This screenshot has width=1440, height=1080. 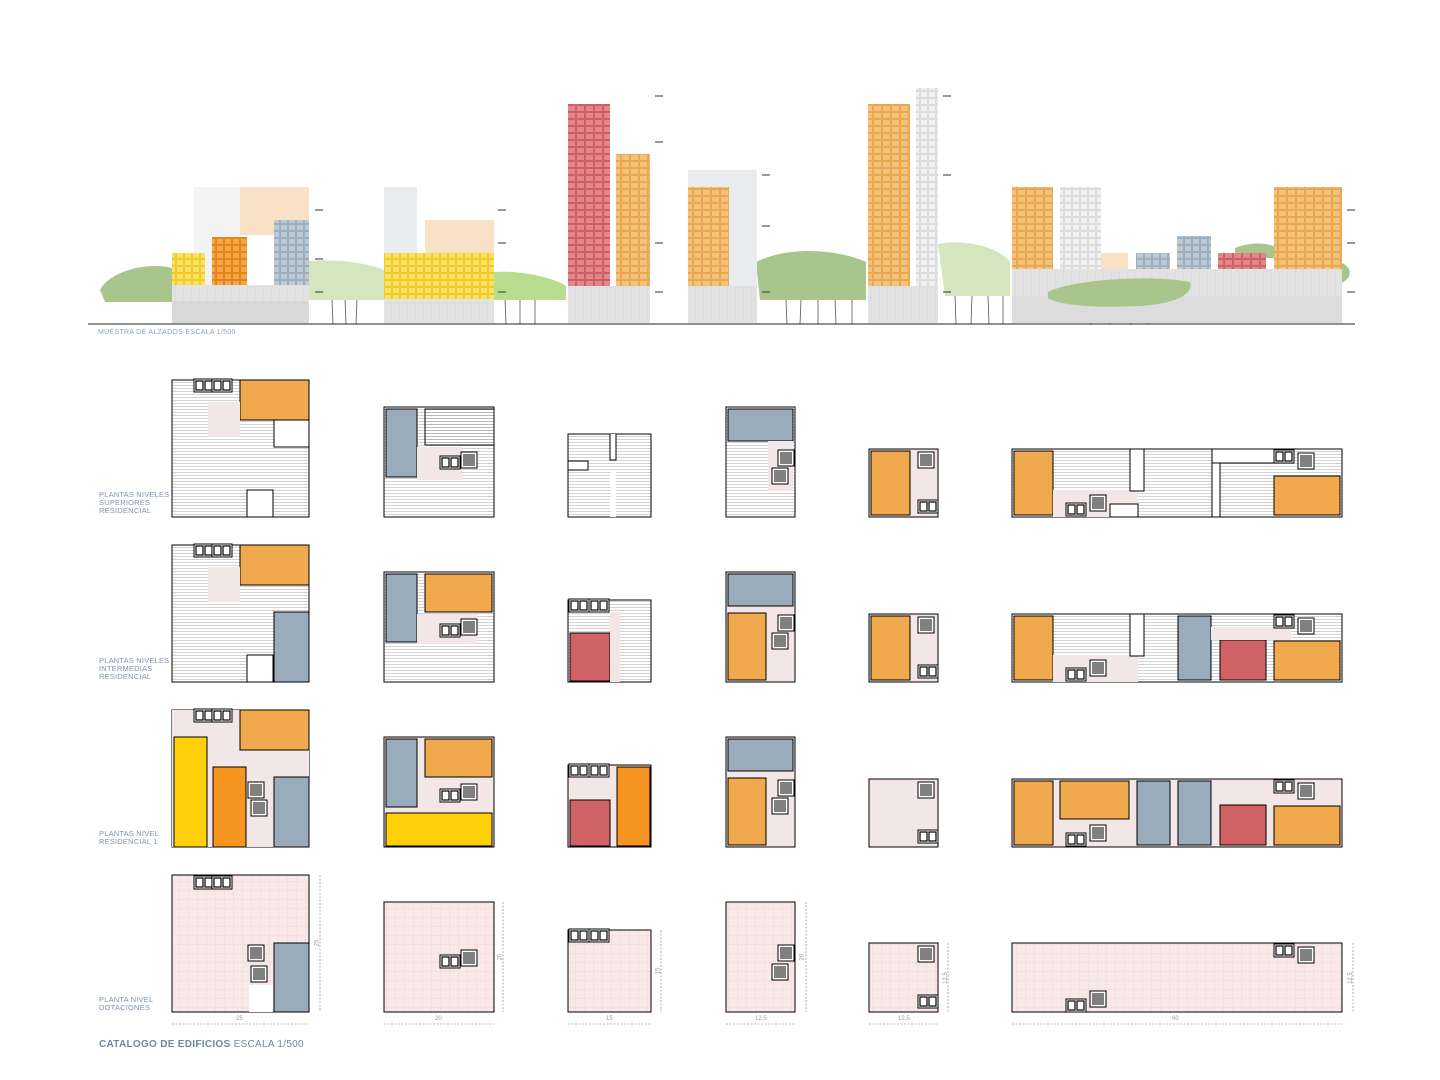 What do you see at coordinates (760, 627) in the screenshot?
I see `plan-col4-intermediate` at bounding box center [760, 627].